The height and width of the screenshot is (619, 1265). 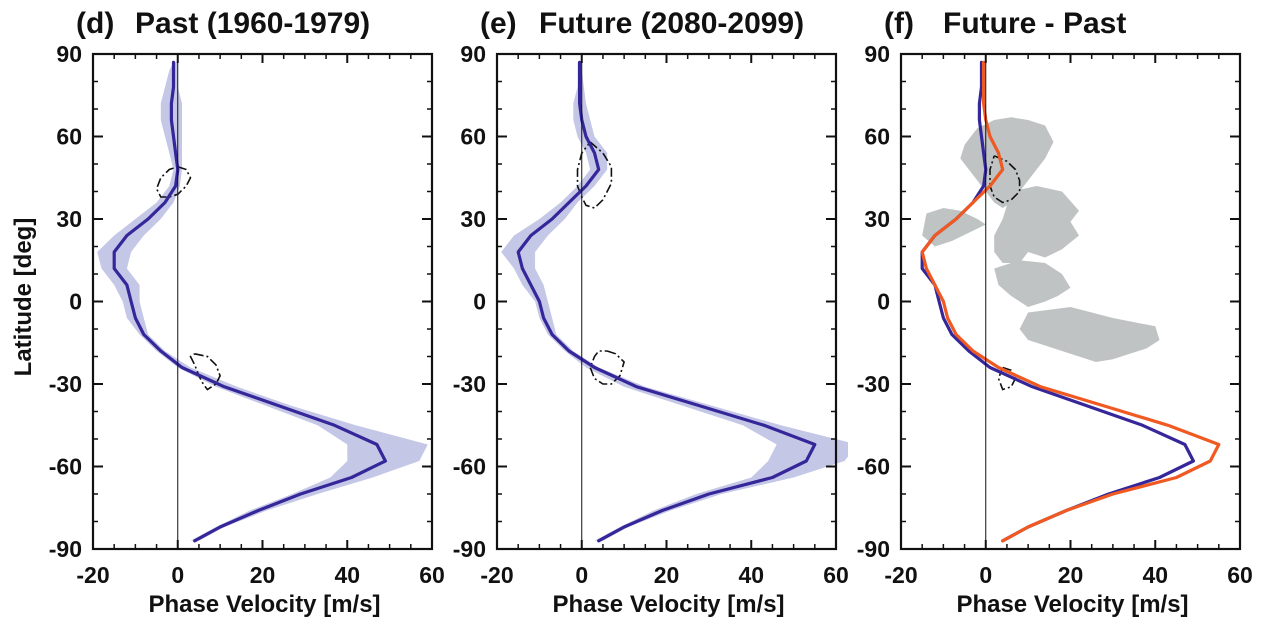 I want to click on panel-label: (f), so click(x=899, y=23).